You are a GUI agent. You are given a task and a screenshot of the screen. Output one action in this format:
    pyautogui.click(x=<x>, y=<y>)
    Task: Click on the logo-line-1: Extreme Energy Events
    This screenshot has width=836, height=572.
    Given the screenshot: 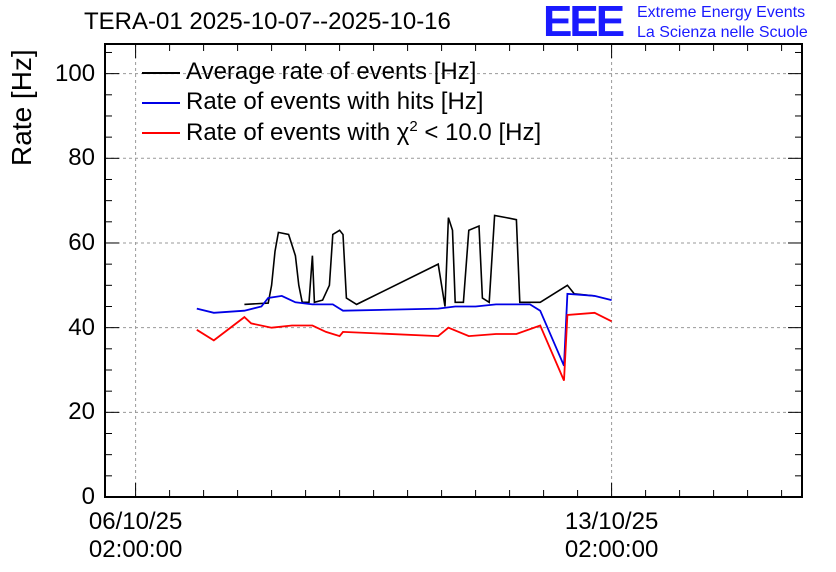 What is the action you would take?
    pyautogui.click(x=721, y=12)
    